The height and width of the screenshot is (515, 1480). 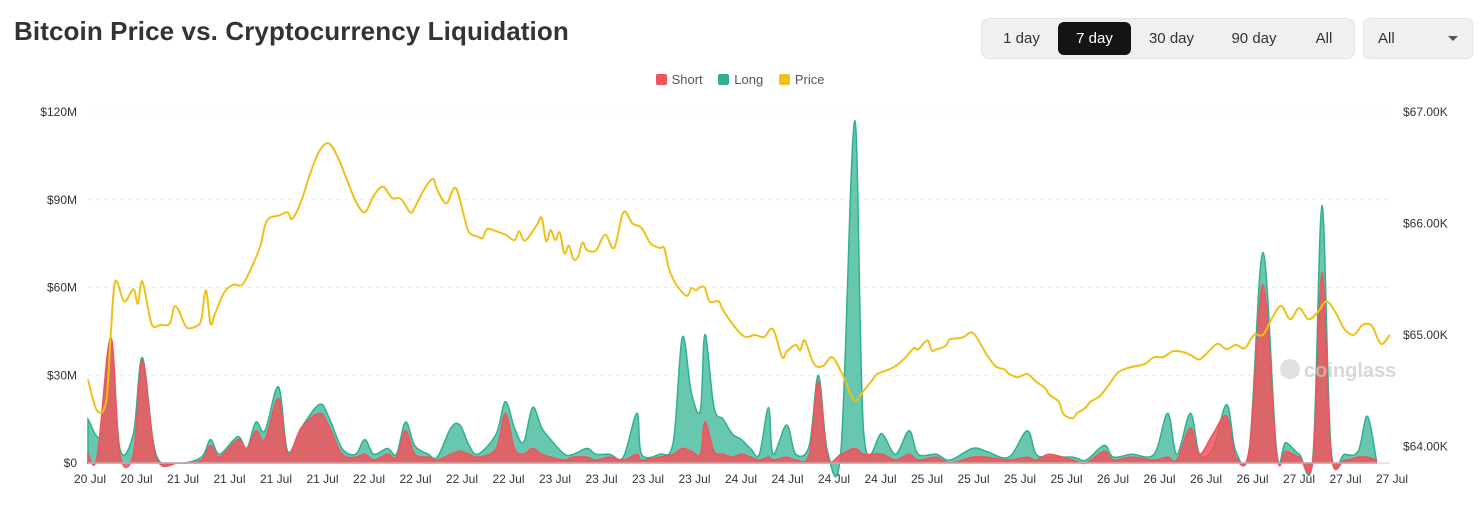 What do you see at coordinates (1386, 38) in the screenshot?
I see `coin-filter-value: All` at bounding box center [1386, 38].